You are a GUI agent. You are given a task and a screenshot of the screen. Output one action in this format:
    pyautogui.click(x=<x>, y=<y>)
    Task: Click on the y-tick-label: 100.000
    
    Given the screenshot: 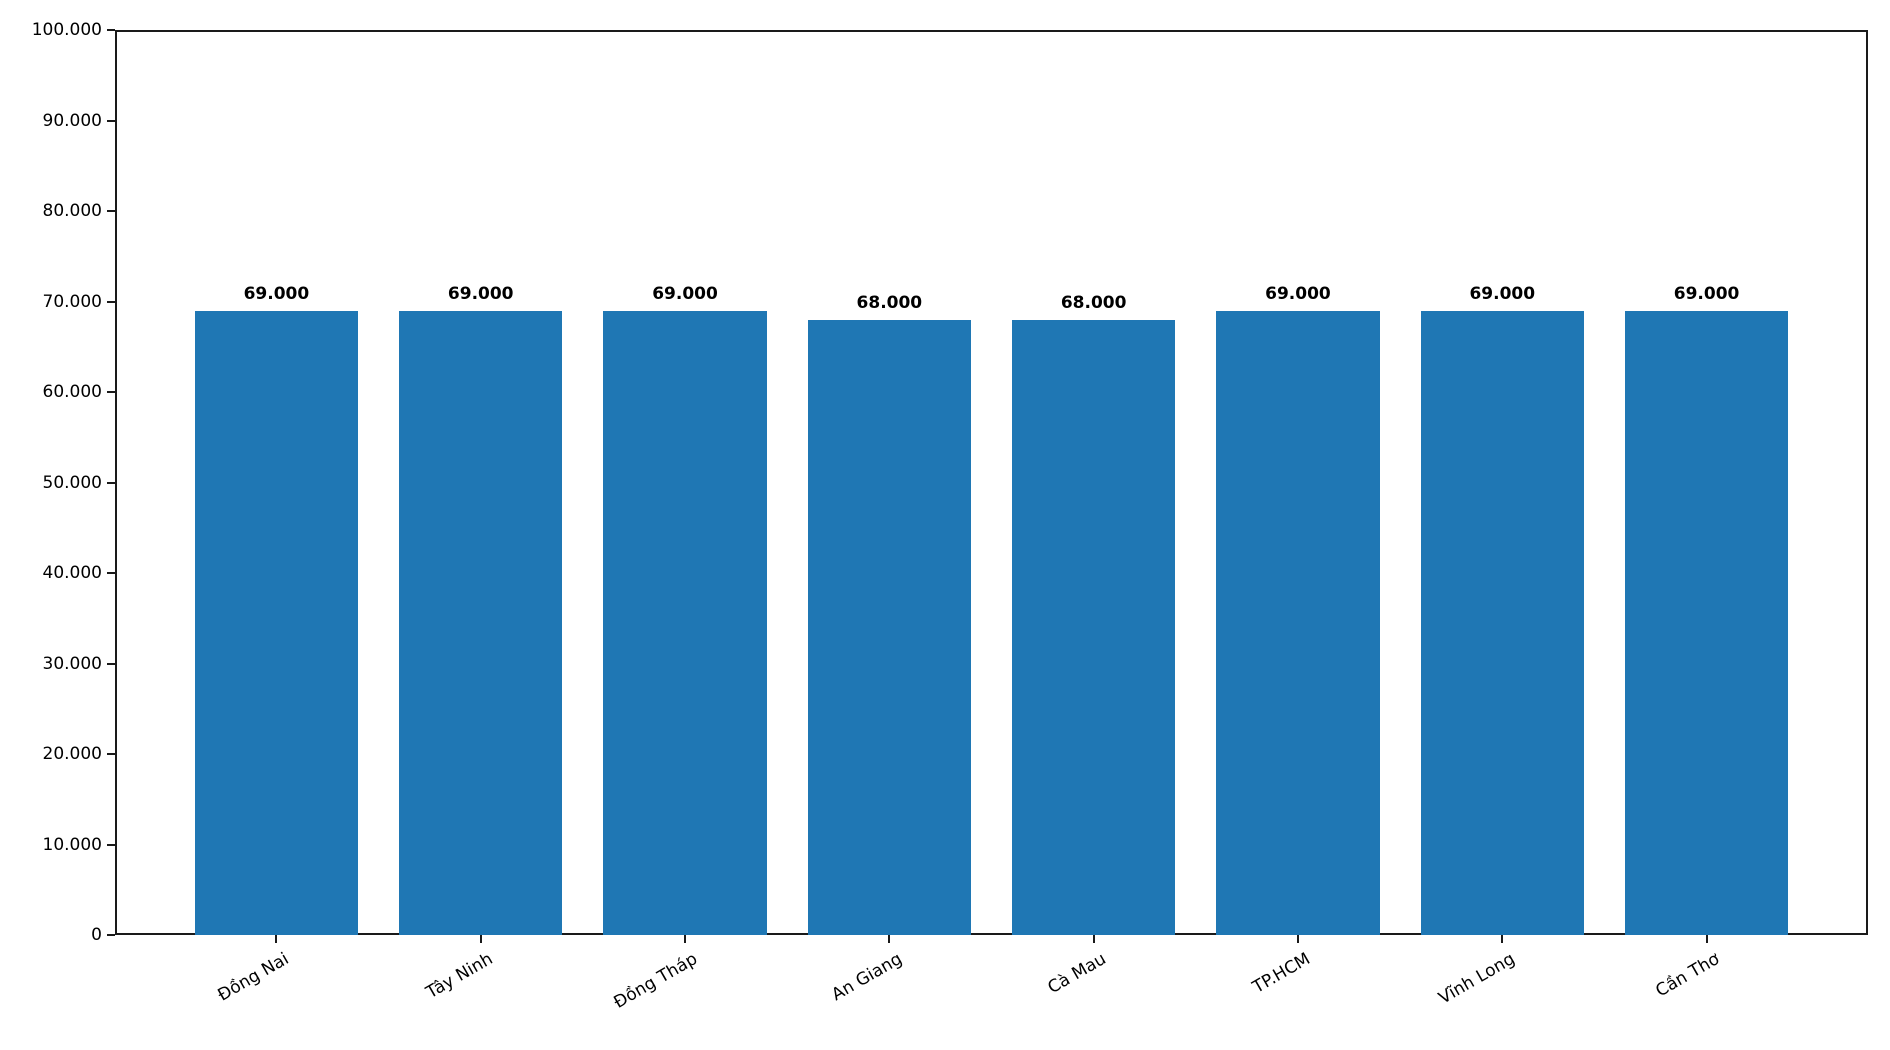 What is the action you would take?
    pyautogui.click(x=66, y=30)
    